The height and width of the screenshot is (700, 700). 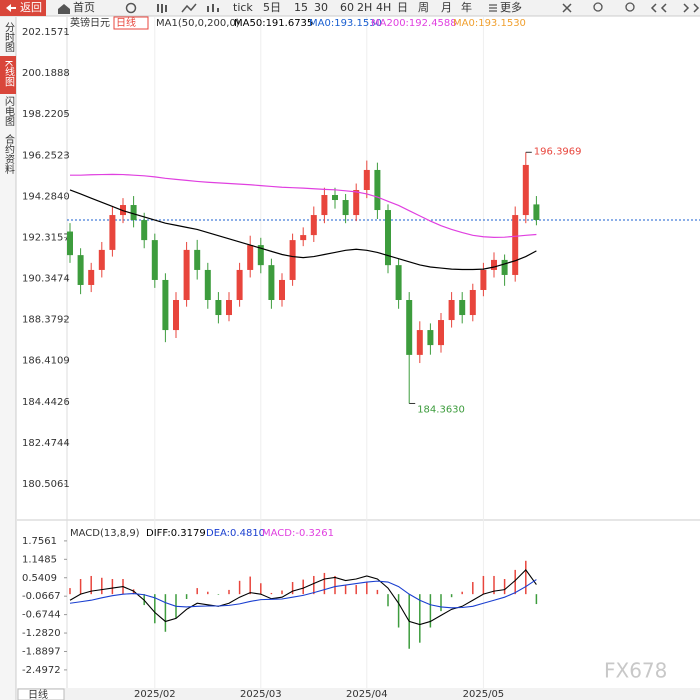 What do you see at coordinates (46, 484) in the screenshot?
I see `y-tick-label: 180.5061` at bounding box center [46, 484].